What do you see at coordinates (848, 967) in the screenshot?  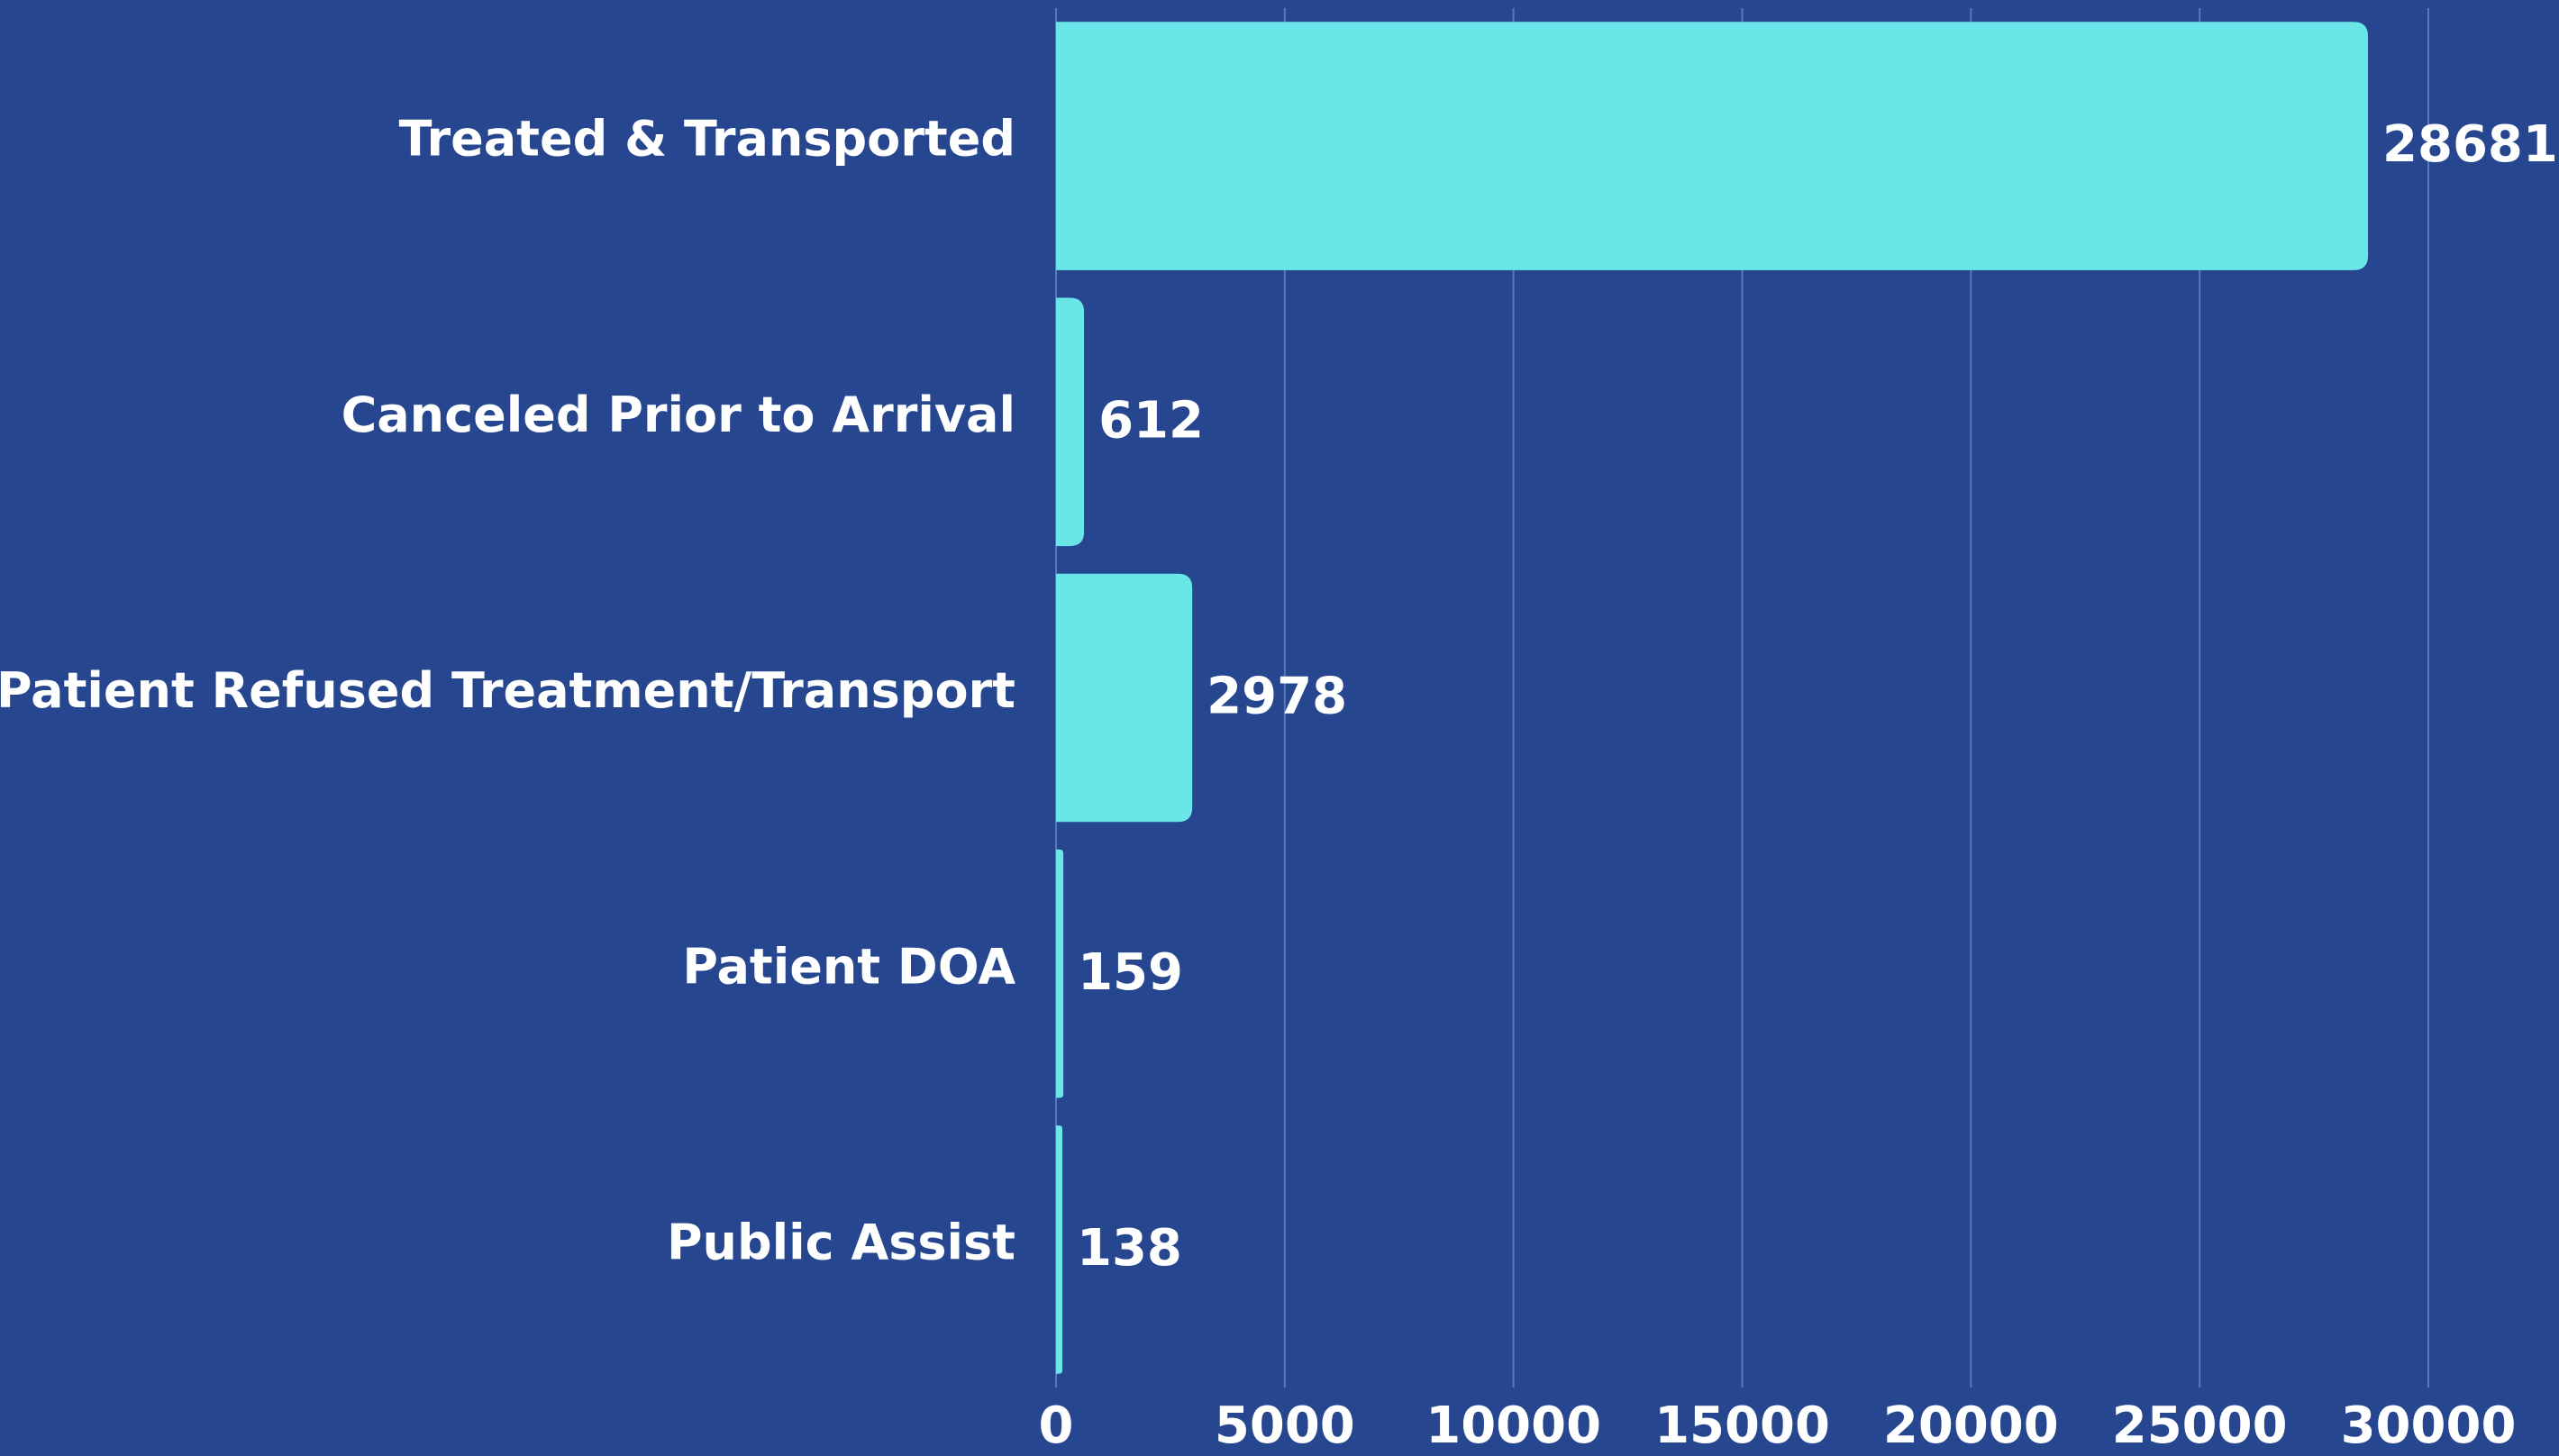 I see `y-tick-label: Patient DOA` at bounding box center [848, 967].